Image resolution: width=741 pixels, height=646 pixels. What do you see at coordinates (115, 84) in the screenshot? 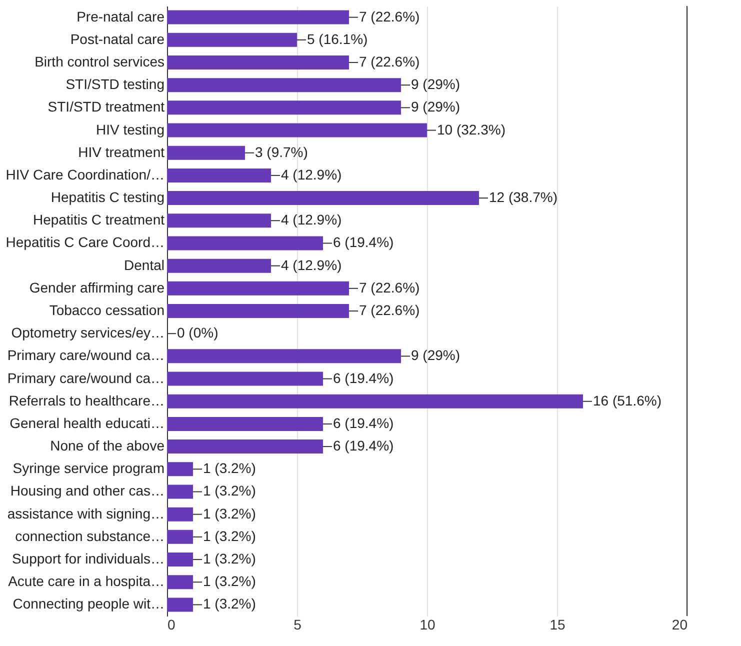
I see `y-tick-label: STI/STD testing` at bounding box center [115, 84].